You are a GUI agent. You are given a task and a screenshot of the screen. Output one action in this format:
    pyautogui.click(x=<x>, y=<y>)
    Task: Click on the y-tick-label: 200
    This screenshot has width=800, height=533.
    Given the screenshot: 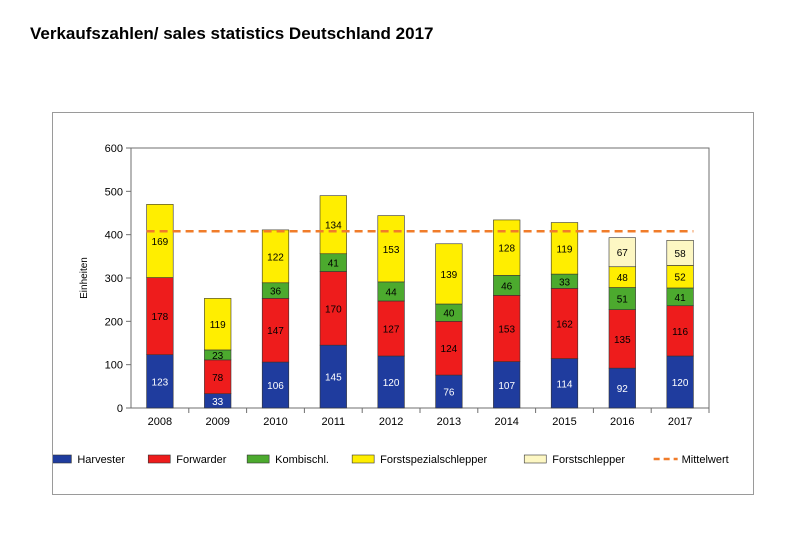 What is the action you would take?
    pyautogui.click(x=114, y=322)
    